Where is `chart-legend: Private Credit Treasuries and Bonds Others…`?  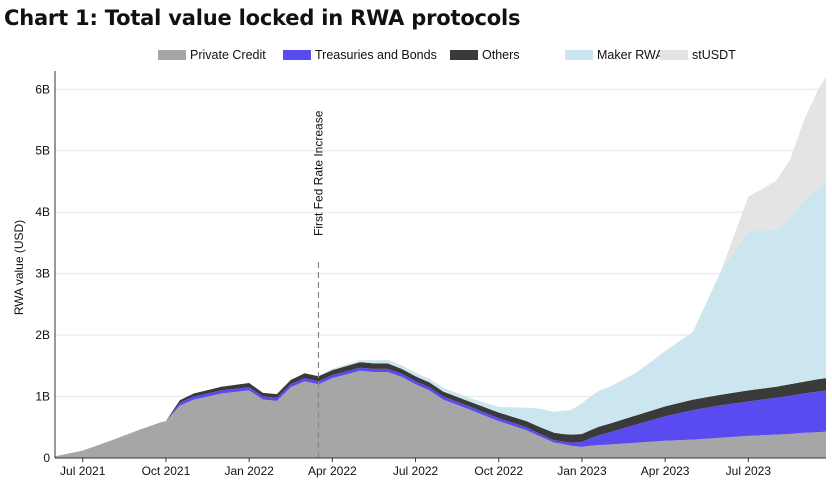
chart-legend: Private Credit Treasuries and Bonds Others… is located at coordinates (416, 55).